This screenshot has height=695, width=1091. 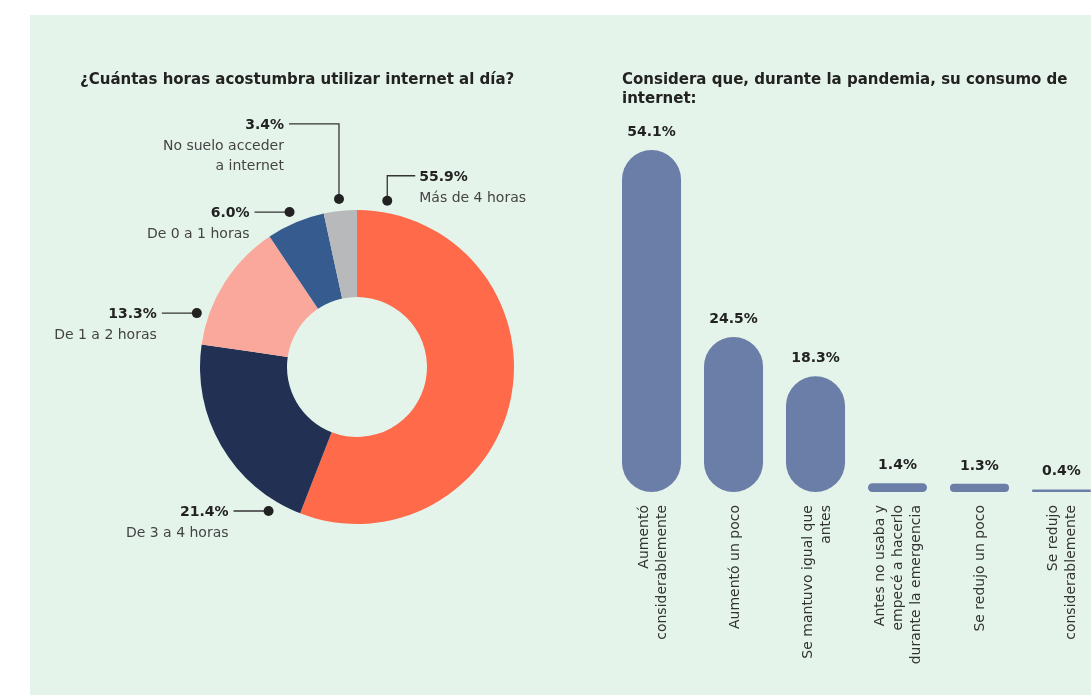 What do you see at coordinates (733, 318) in the screenshot?
I see `data-label: 24.5%` at bounding box center [733, 318].